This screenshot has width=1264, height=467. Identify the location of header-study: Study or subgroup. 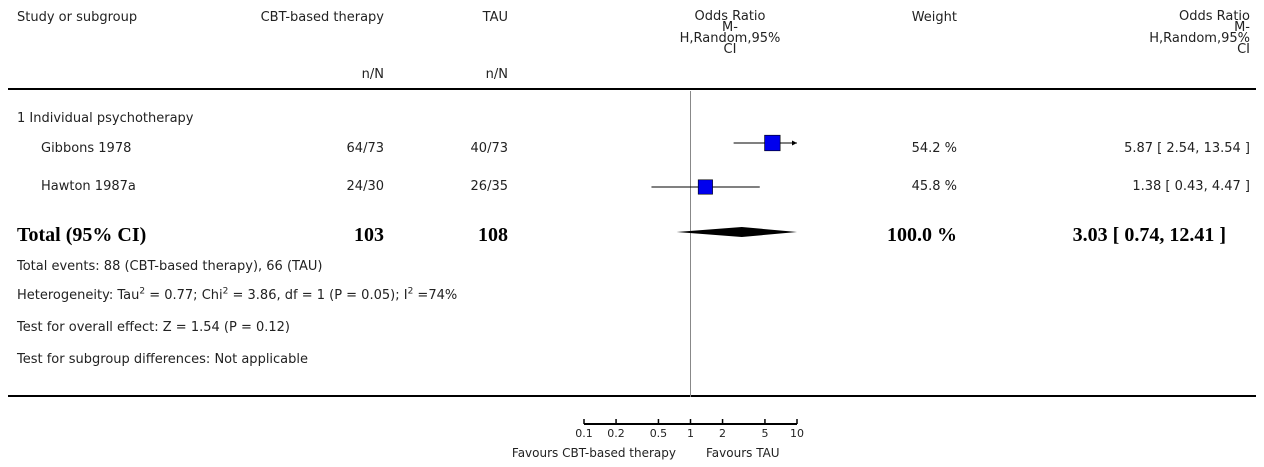
(77, 17).